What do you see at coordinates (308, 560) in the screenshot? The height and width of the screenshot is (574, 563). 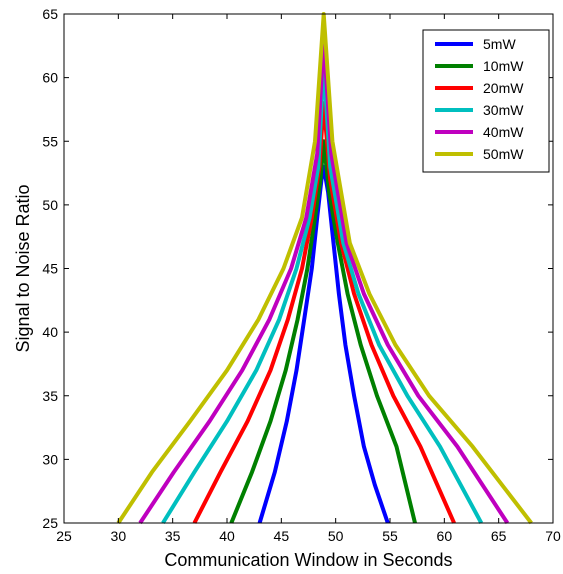 I see `x-axis-label: Communication Window in Seconds` at bounding box center [308, 560].